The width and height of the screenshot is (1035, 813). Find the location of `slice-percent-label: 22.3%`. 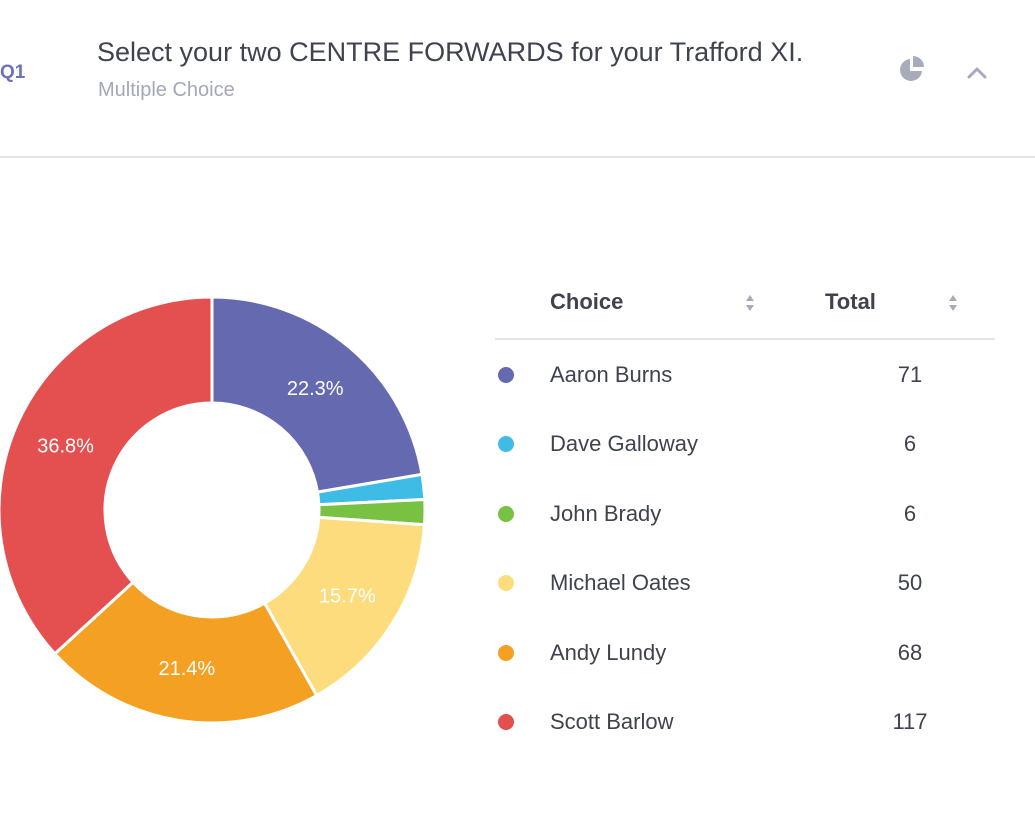

slice-percent-label: 22.3% is located at coordinates (315, 389).